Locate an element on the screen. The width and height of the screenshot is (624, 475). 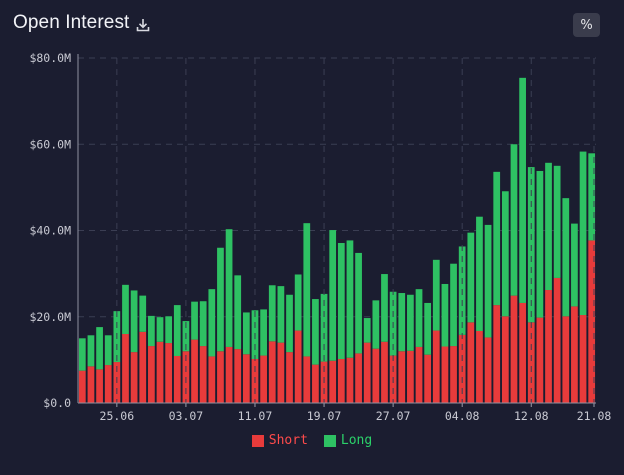
legend-item-short: Short is located at coordinates (279, 440).